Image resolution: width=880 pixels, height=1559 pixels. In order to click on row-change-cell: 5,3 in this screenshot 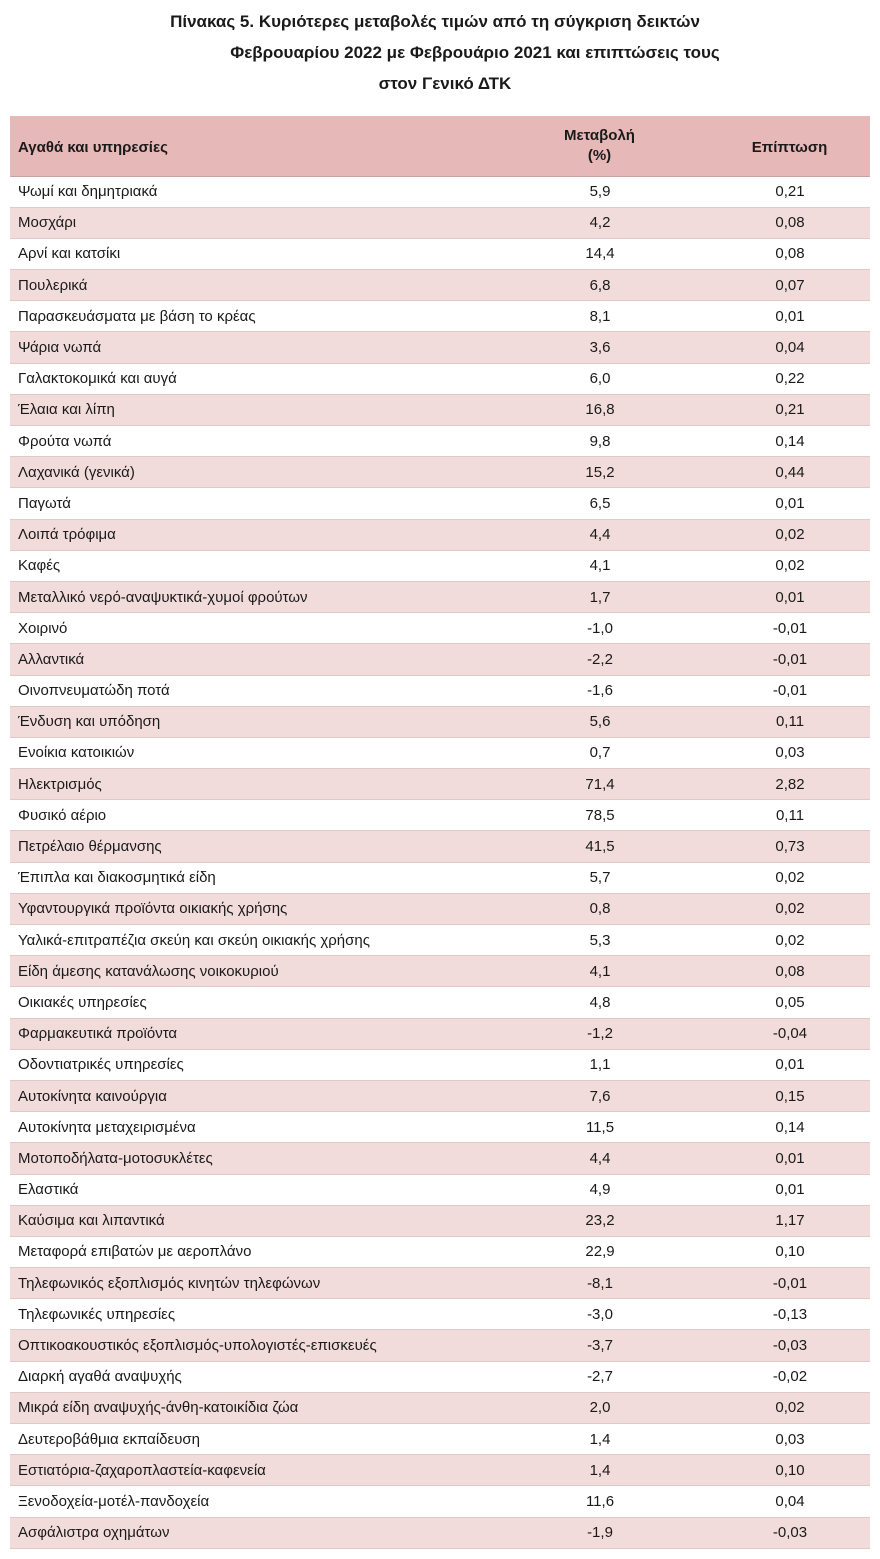, I will do `click(600, 940)`.